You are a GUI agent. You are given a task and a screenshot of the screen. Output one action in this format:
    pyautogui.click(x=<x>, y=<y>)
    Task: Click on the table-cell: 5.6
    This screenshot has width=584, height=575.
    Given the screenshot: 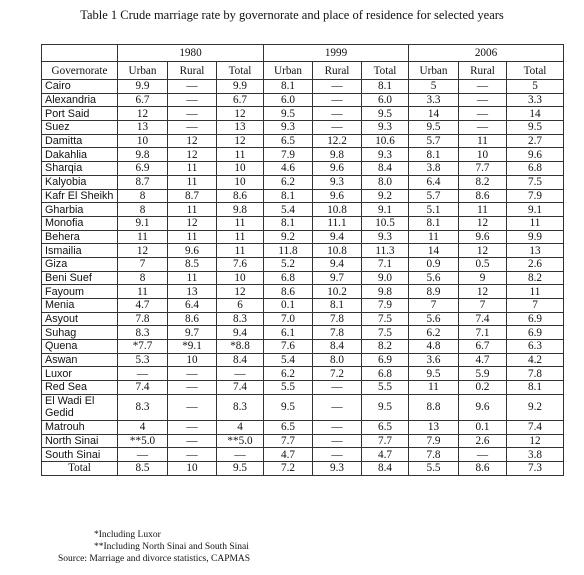 What is the action you would take?
    pyautogui.click(x=433, y=319)
    